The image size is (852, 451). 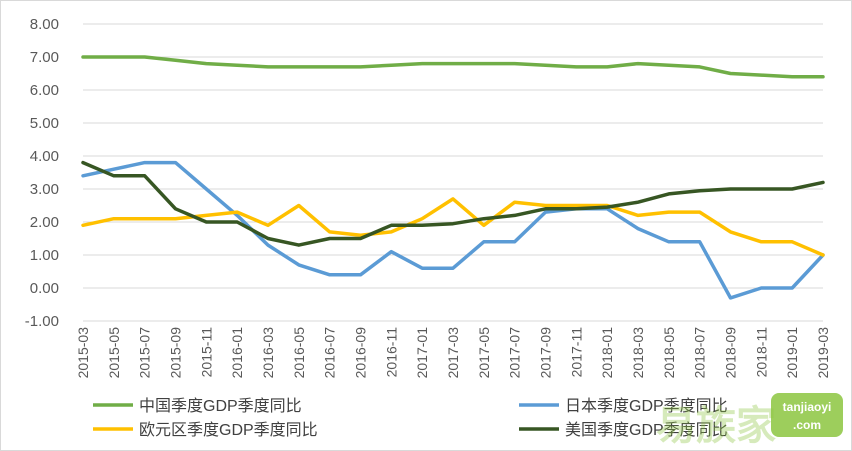 I want to click on legend-label: 美国季度GDP季度同比, so click(x=646, y=430).